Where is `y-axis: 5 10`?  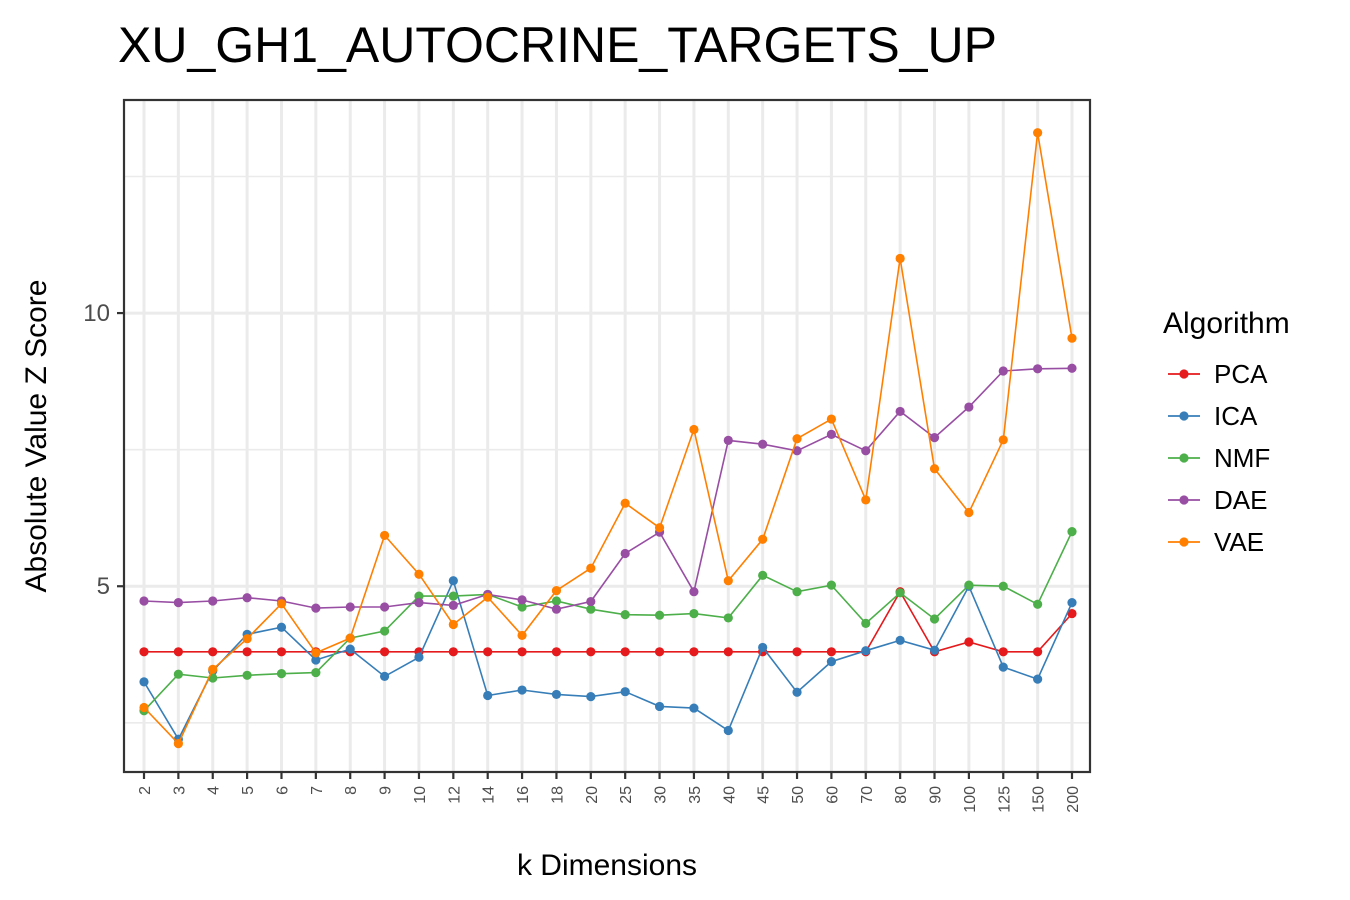 y-axis: 5 10 is located at coordinates (103, 450).